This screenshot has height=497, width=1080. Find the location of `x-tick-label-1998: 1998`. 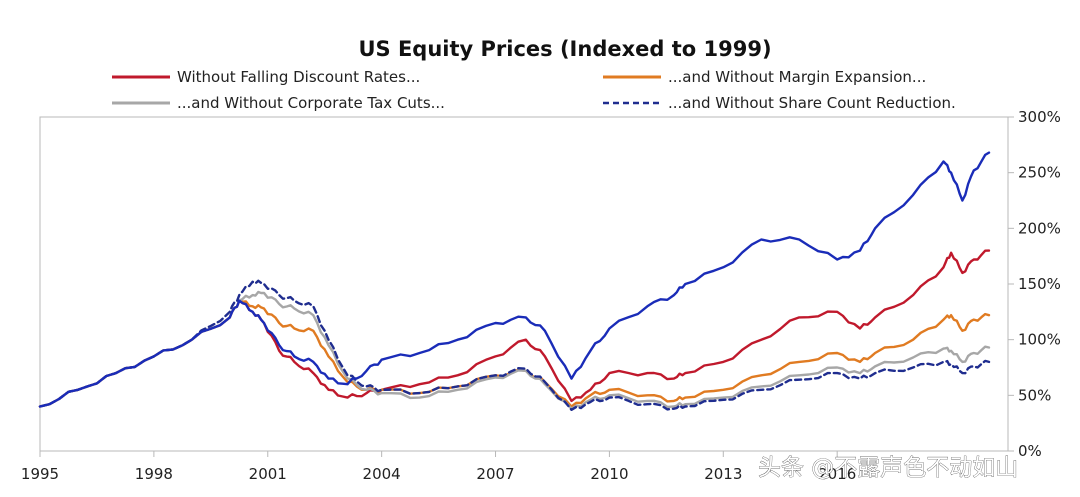

x-tick-label-1998: 1998 is located at coordinates (154, 474).